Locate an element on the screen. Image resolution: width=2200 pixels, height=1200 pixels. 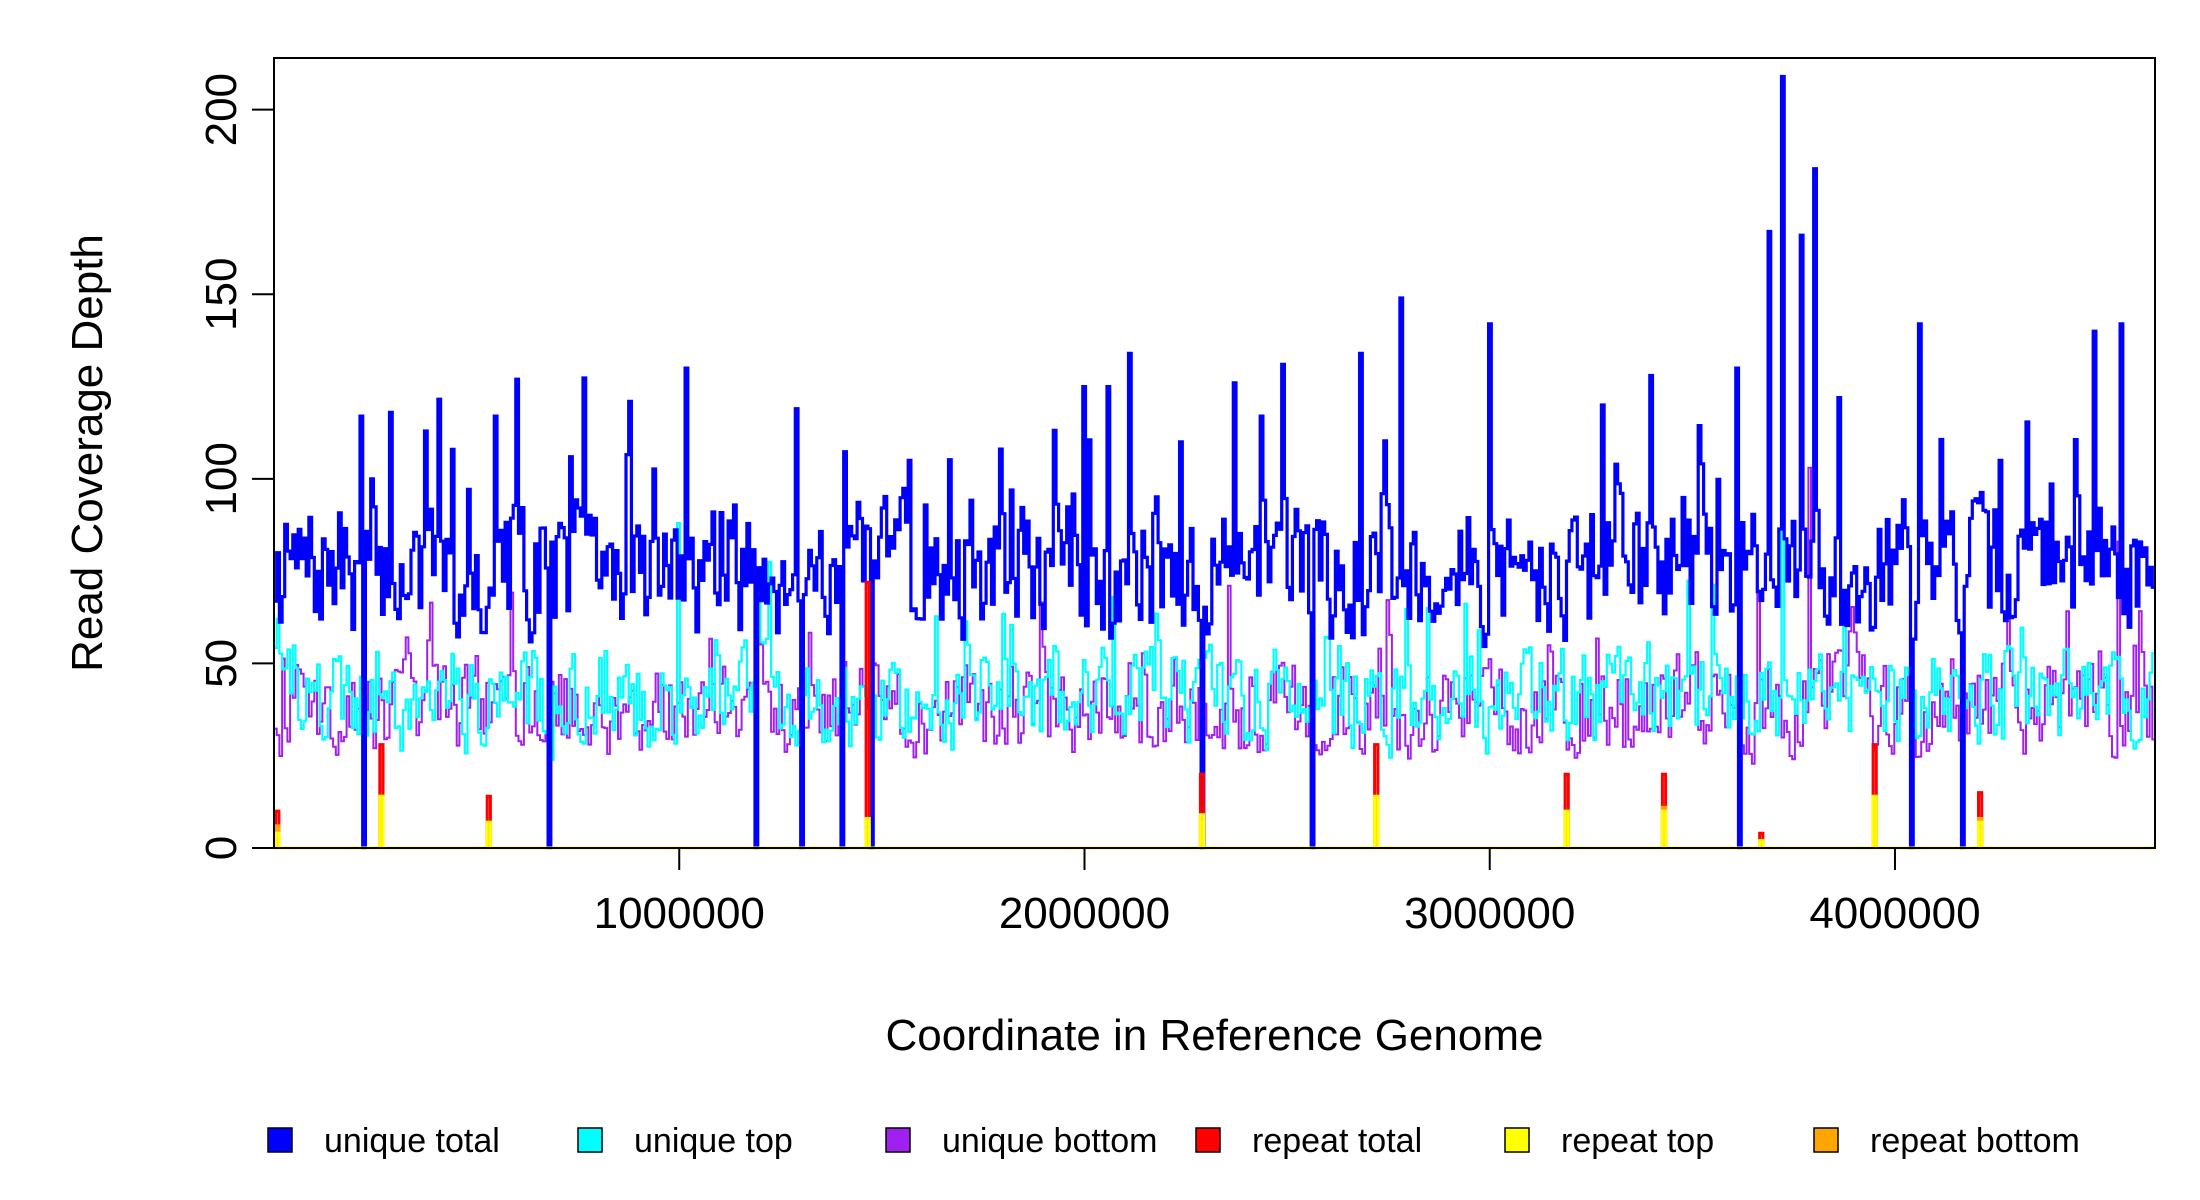
x-tick-label: 4000000 is located at coordinates (1894, 913).